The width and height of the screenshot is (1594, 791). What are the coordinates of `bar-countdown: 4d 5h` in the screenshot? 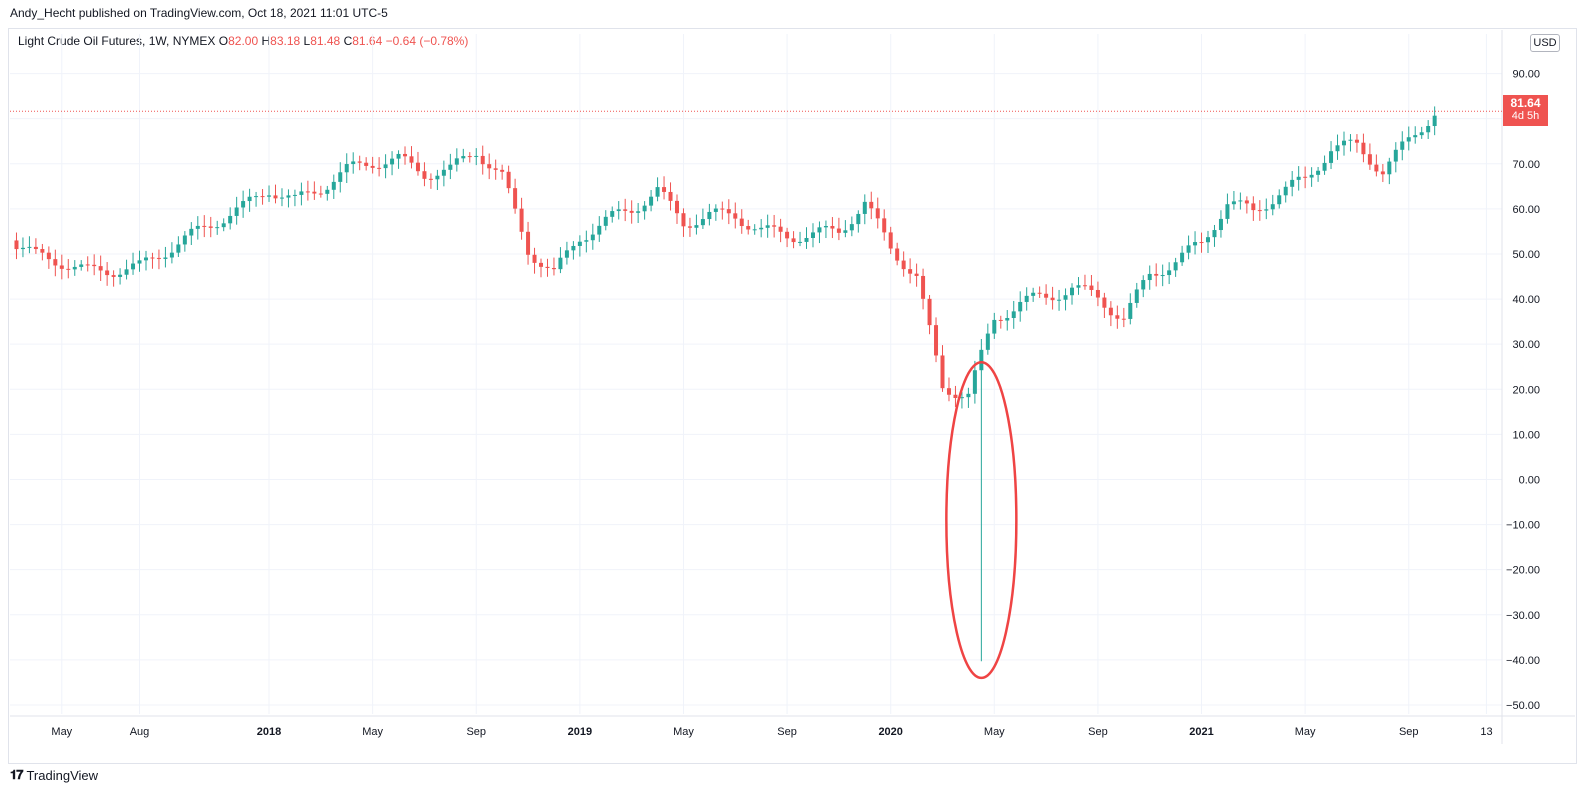 It's located at (1525, 116).